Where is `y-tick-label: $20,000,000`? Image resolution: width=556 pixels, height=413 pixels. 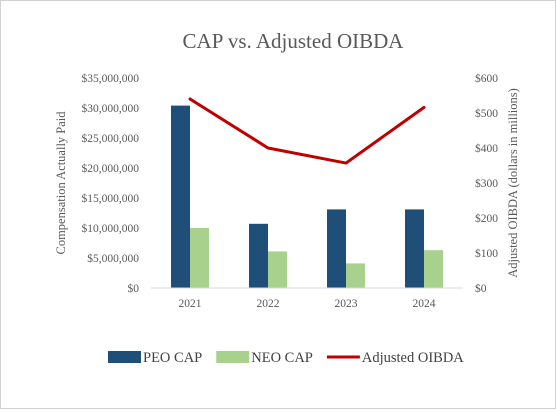 y-tick-label: $20,000,000 is located at coordinates (111, 168).